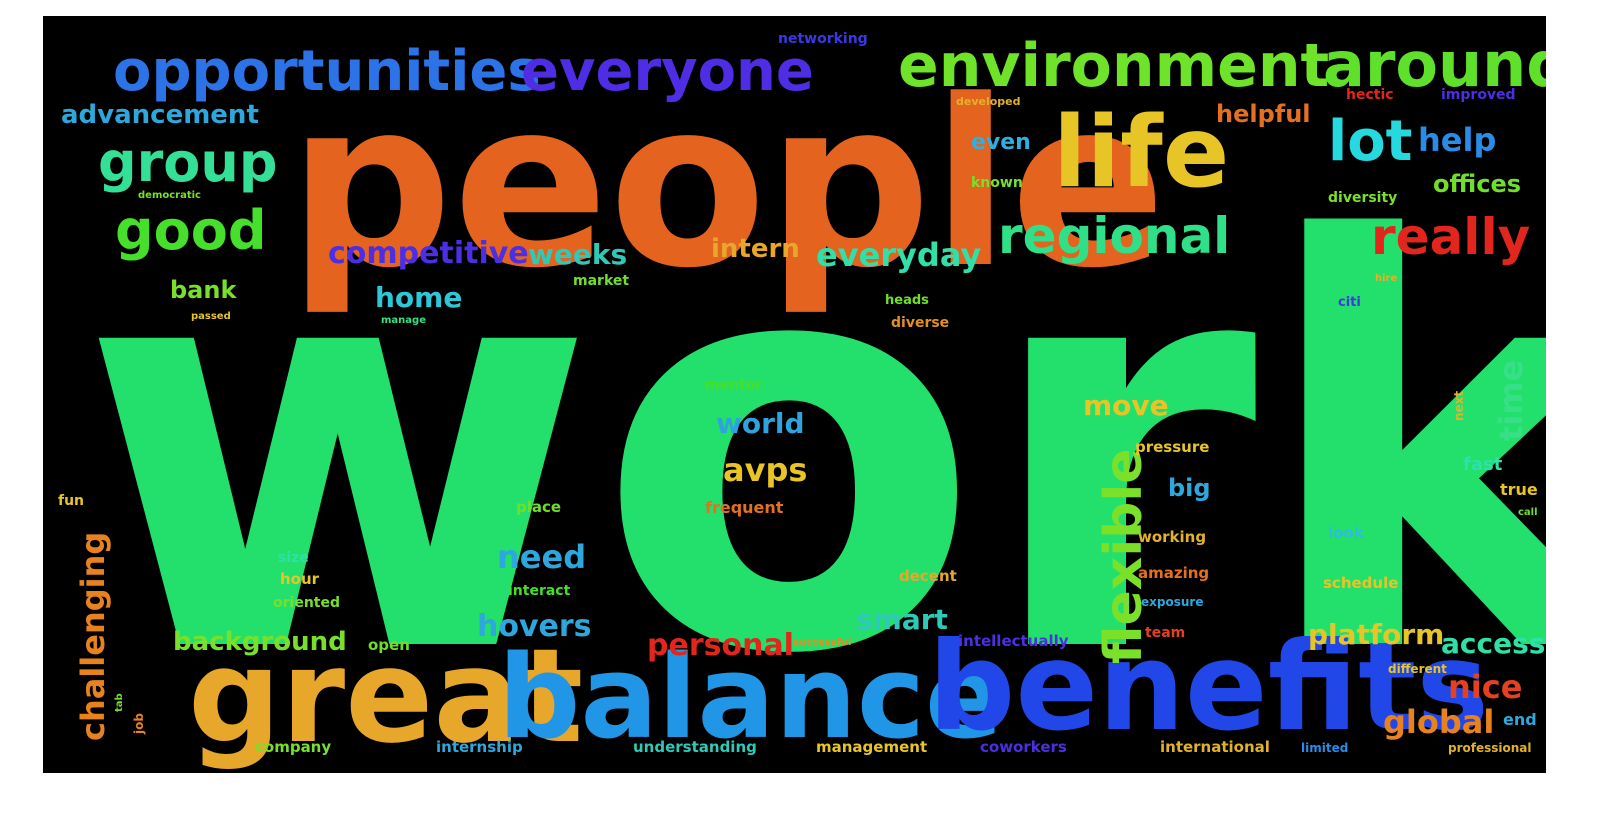  What do you see at coordinates (419, 297) in the screenshot?
I see `word-home: home` at bounding box center [419, 297].